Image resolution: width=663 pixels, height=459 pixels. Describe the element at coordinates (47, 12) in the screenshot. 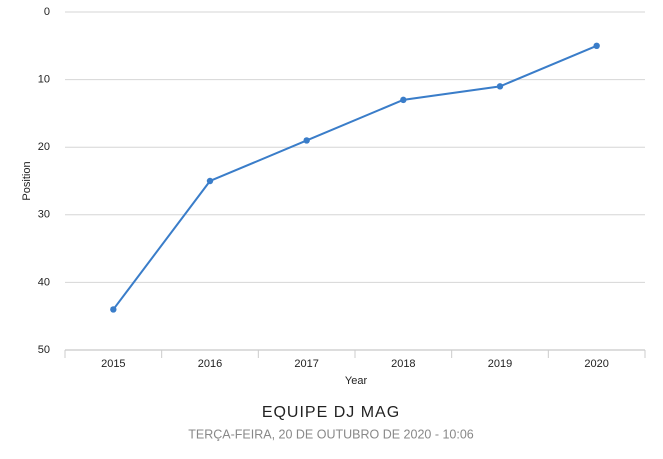

I see `y-tick-label: 0` at that location.